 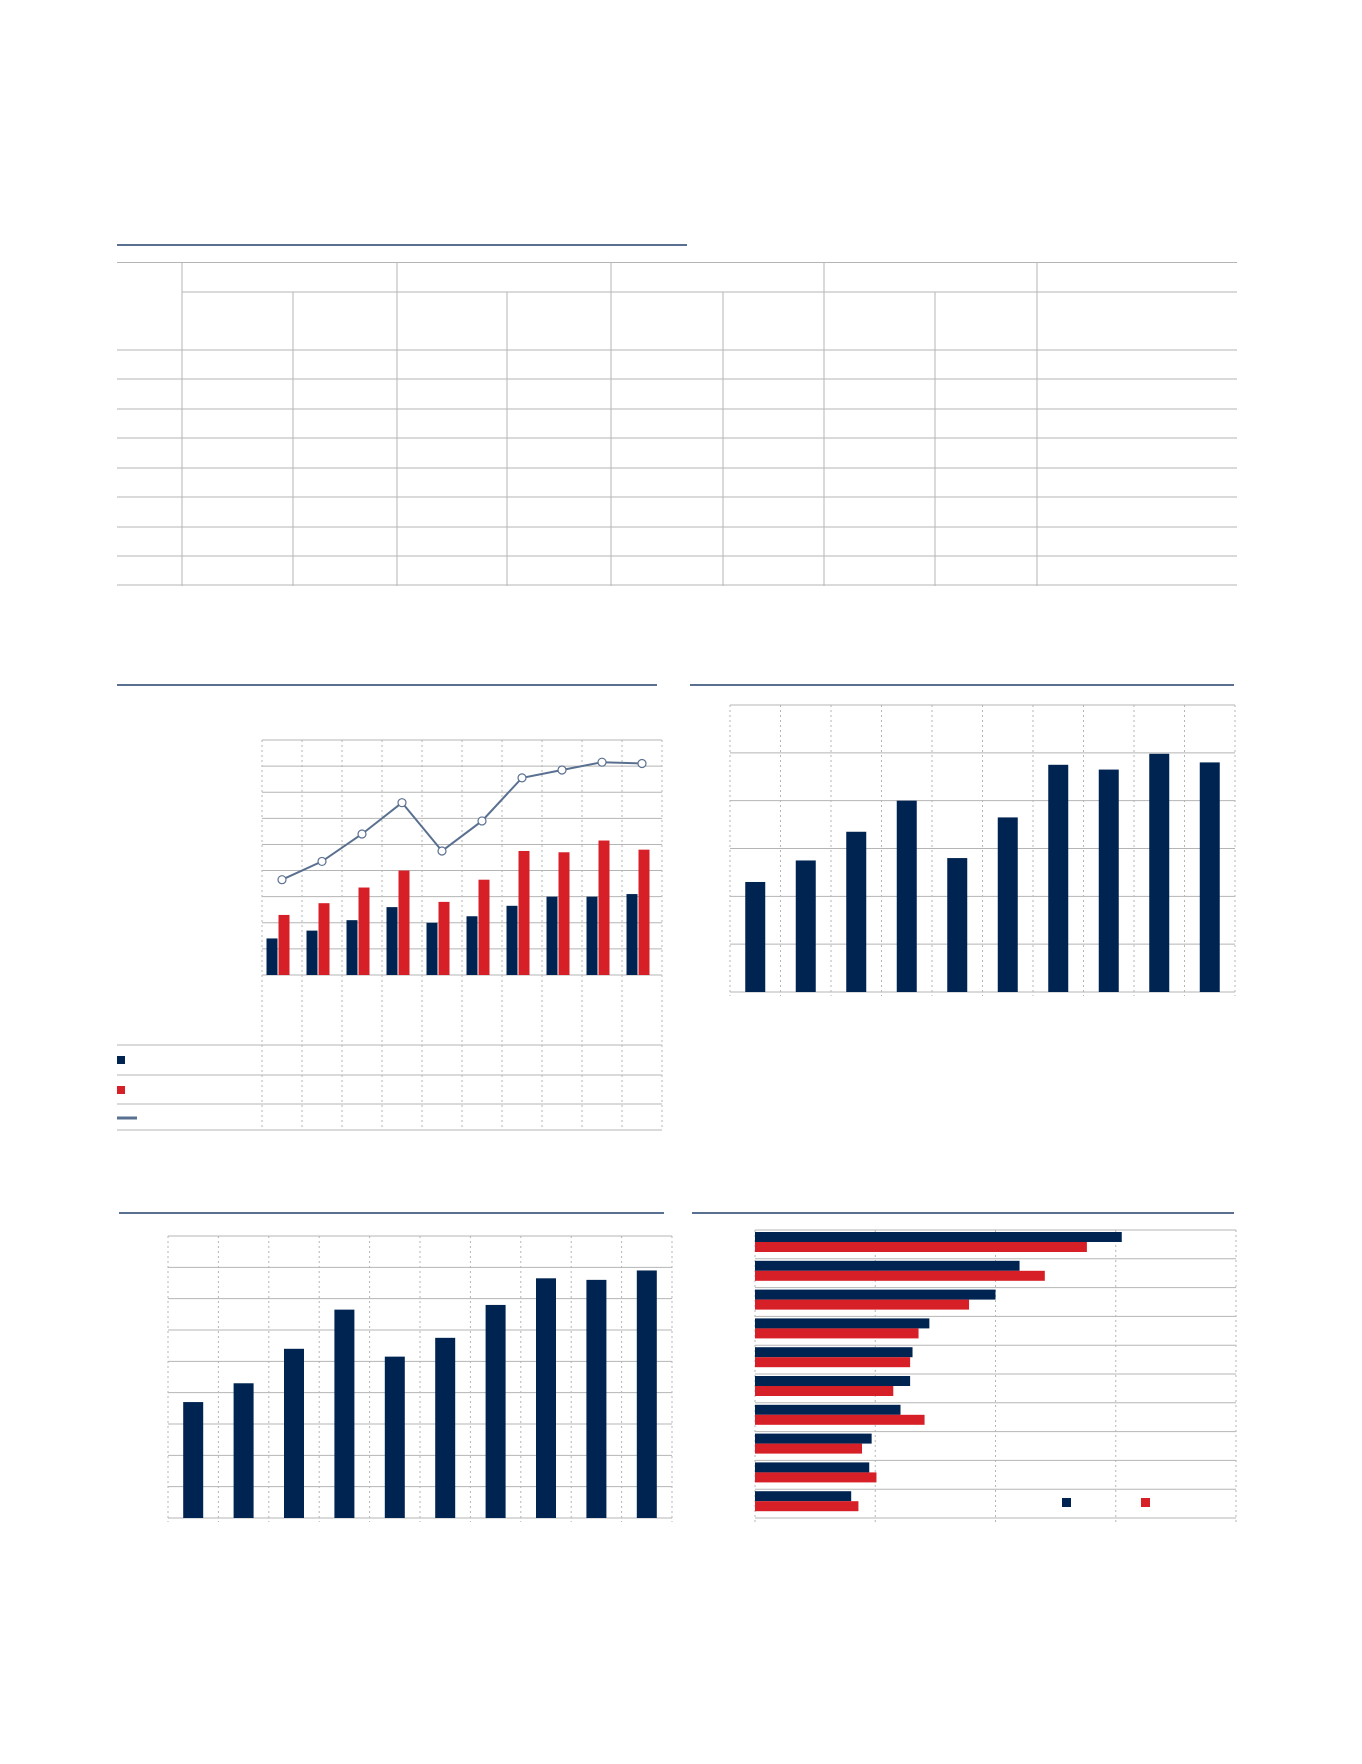 I want to click on combo-bar-line-chart, so click(x=390, y=935).